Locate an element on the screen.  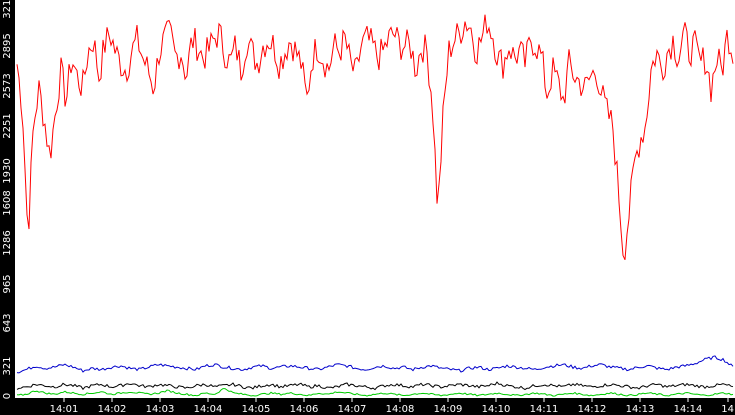
x-tick-label: 14:13 is located at coordinates (640, 409).